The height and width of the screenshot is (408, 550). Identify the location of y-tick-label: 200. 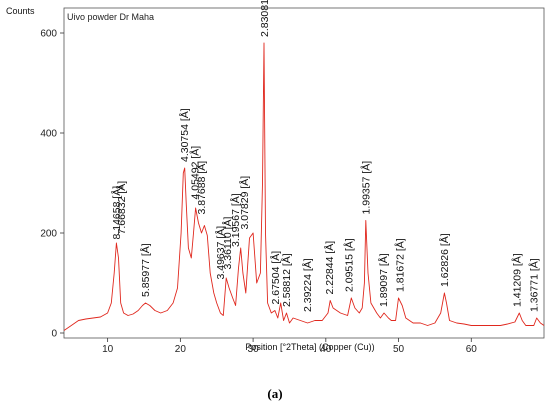
(48, 234).